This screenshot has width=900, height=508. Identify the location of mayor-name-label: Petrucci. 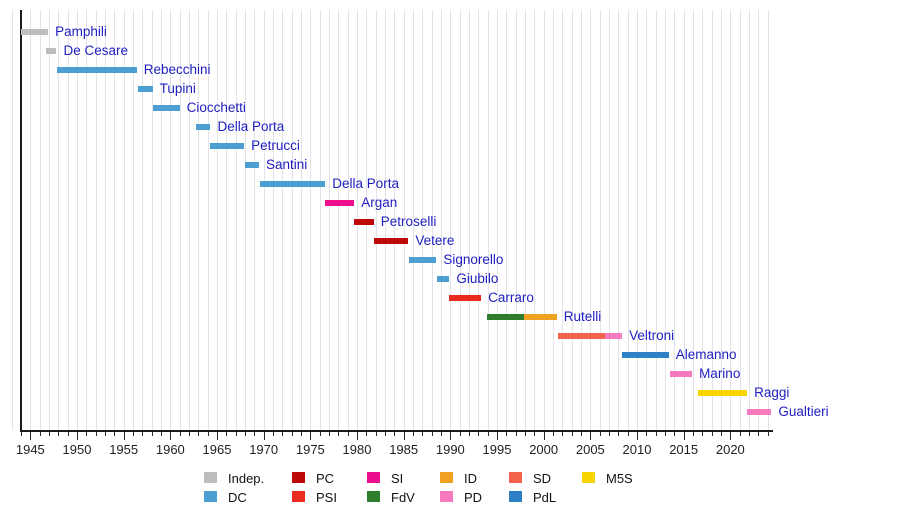
(275, 145).